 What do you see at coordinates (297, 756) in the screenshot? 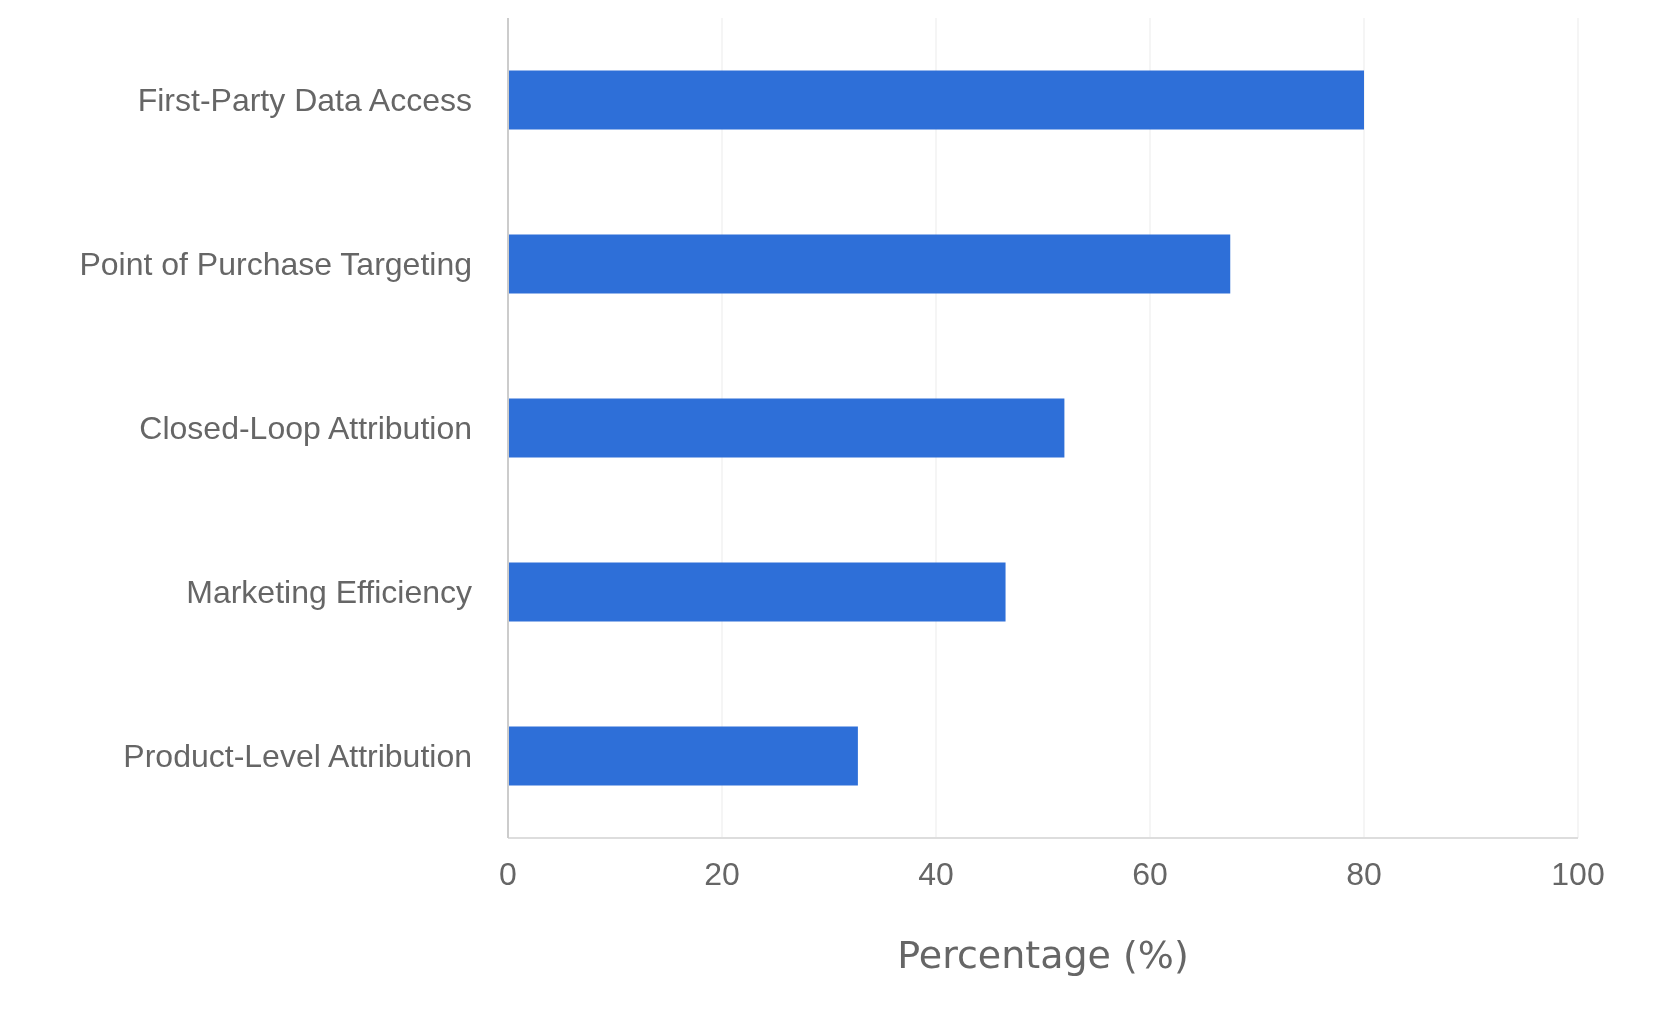
I see `y-tick-label: Product-Level Attribution` at bounding box center [297, 756].